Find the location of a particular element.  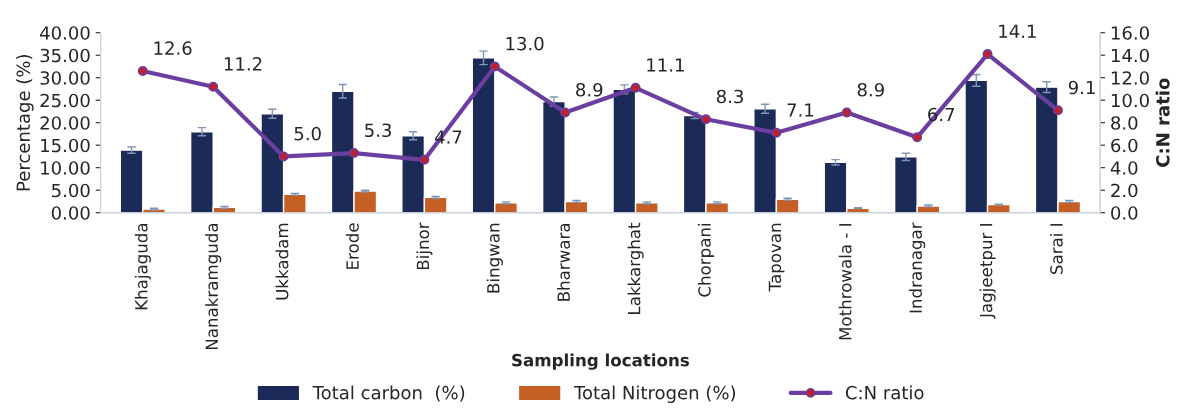

x-tick-label: Chorpani is located at coordinates (706, 260).